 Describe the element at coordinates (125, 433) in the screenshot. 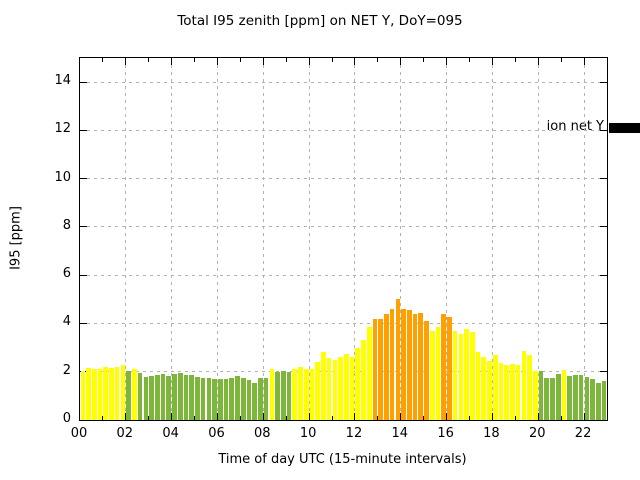

I see `x-tick-label: 02` at that location.